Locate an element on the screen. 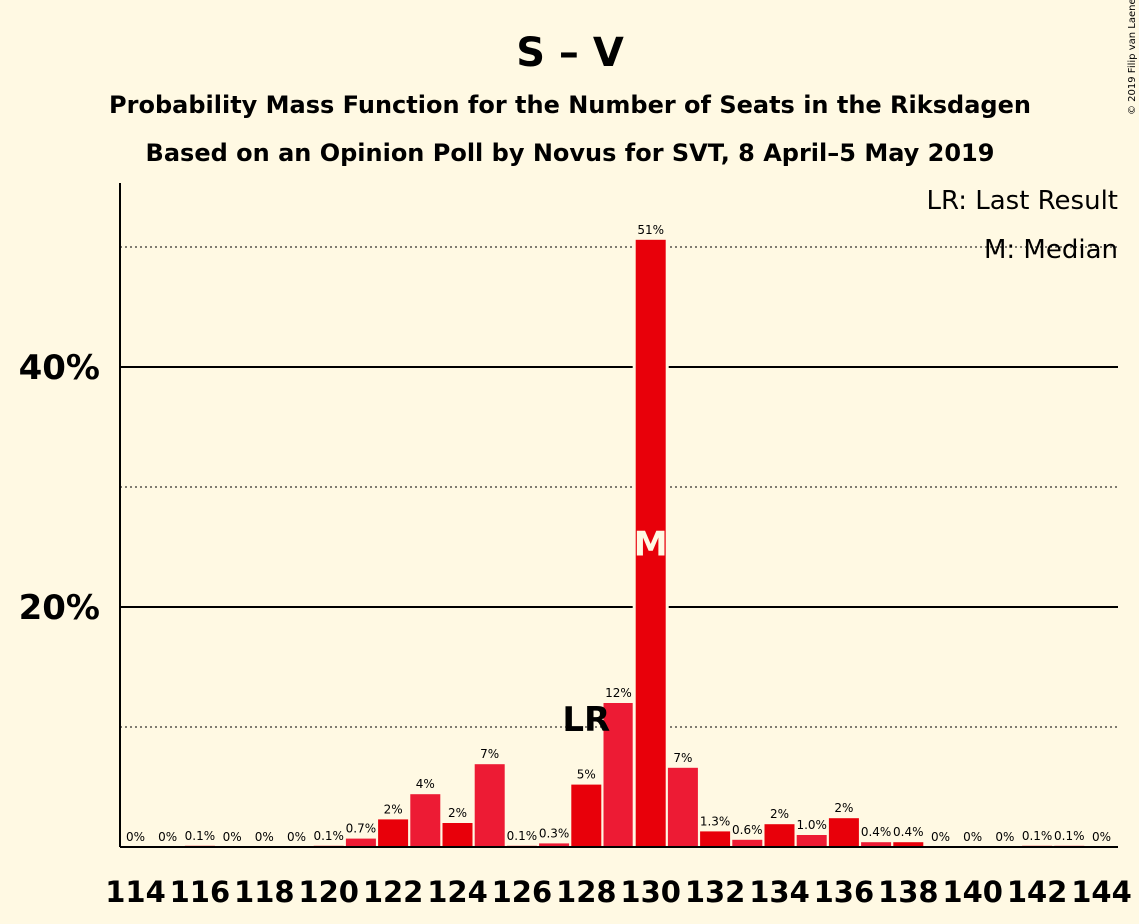  data-label-seat-141: 0% is located at coordinates (1004, 837).